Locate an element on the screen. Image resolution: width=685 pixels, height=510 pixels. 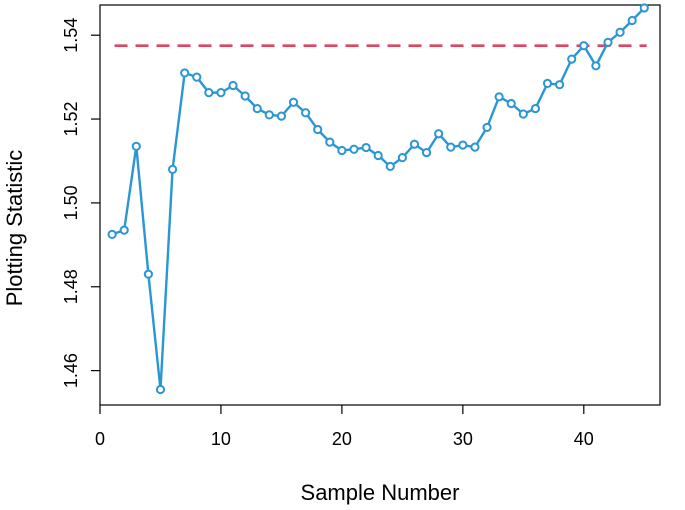
y-tick-label: 1.48 is located at coordinates (71, 286).